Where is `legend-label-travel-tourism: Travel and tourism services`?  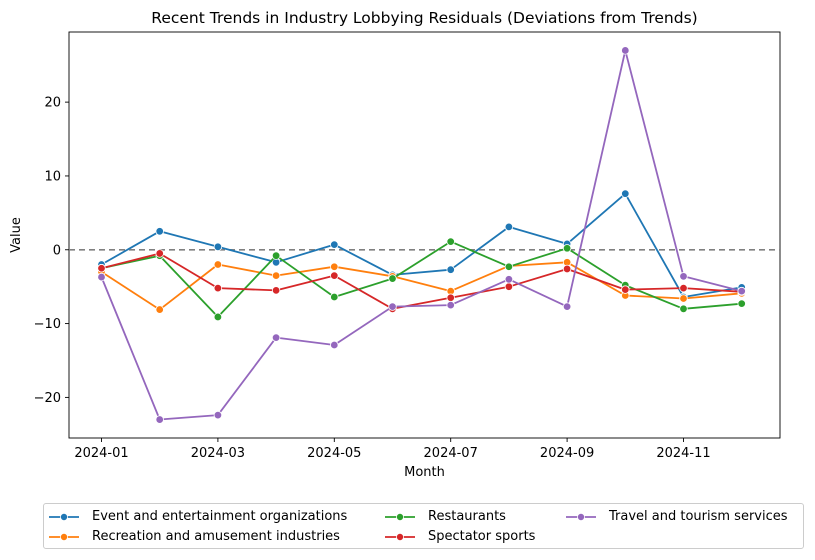 legend-label-travel-tourism: Travel and tourism services is located at coordinates (698, 516).